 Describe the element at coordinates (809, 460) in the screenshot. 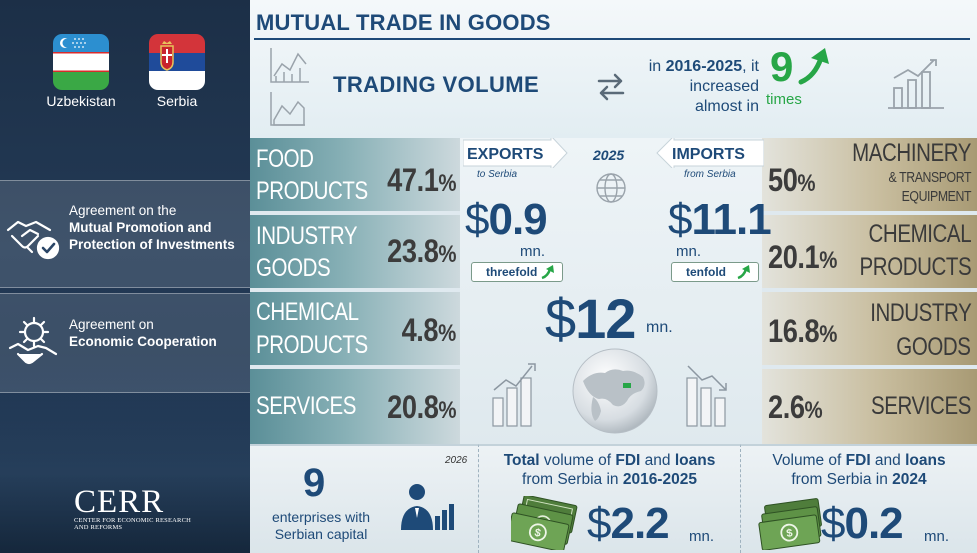

I see `fdi-2024-title-pre: Volume of` at that location.